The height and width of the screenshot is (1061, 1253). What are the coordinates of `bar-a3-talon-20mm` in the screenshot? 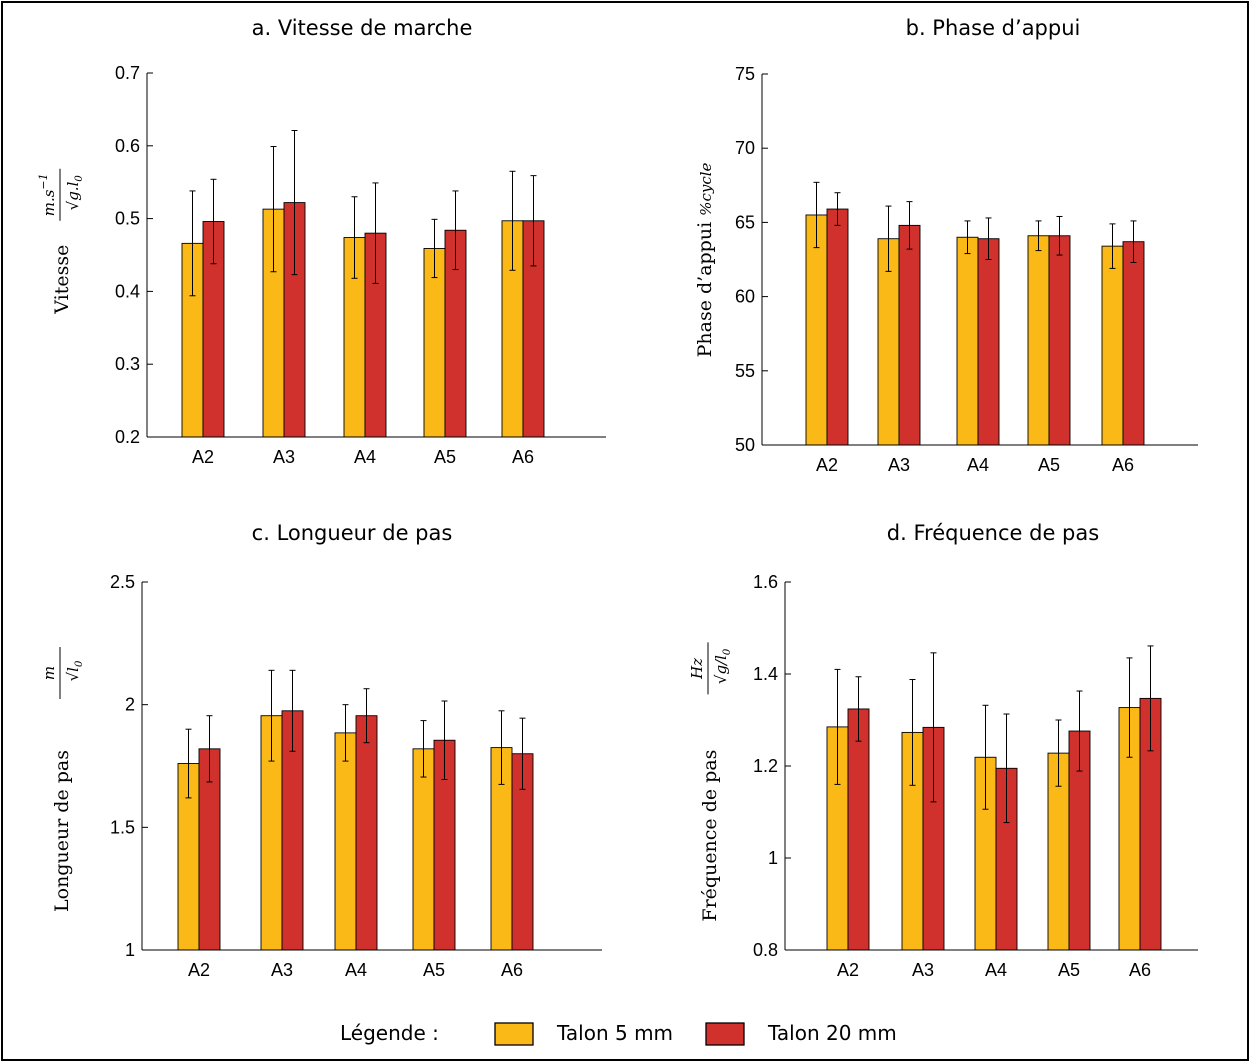 It's located at (909, 335).